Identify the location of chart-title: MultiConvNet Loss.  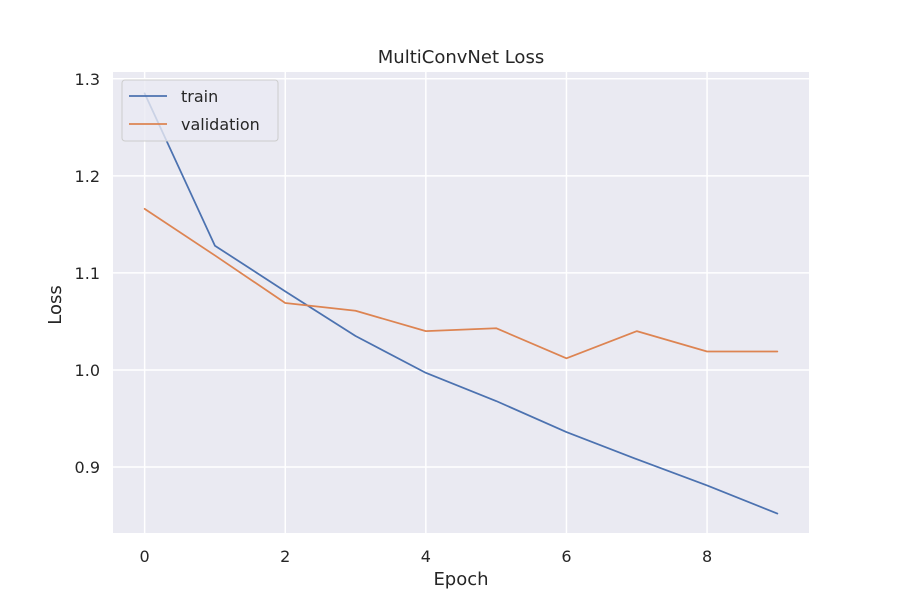
(461, 57).